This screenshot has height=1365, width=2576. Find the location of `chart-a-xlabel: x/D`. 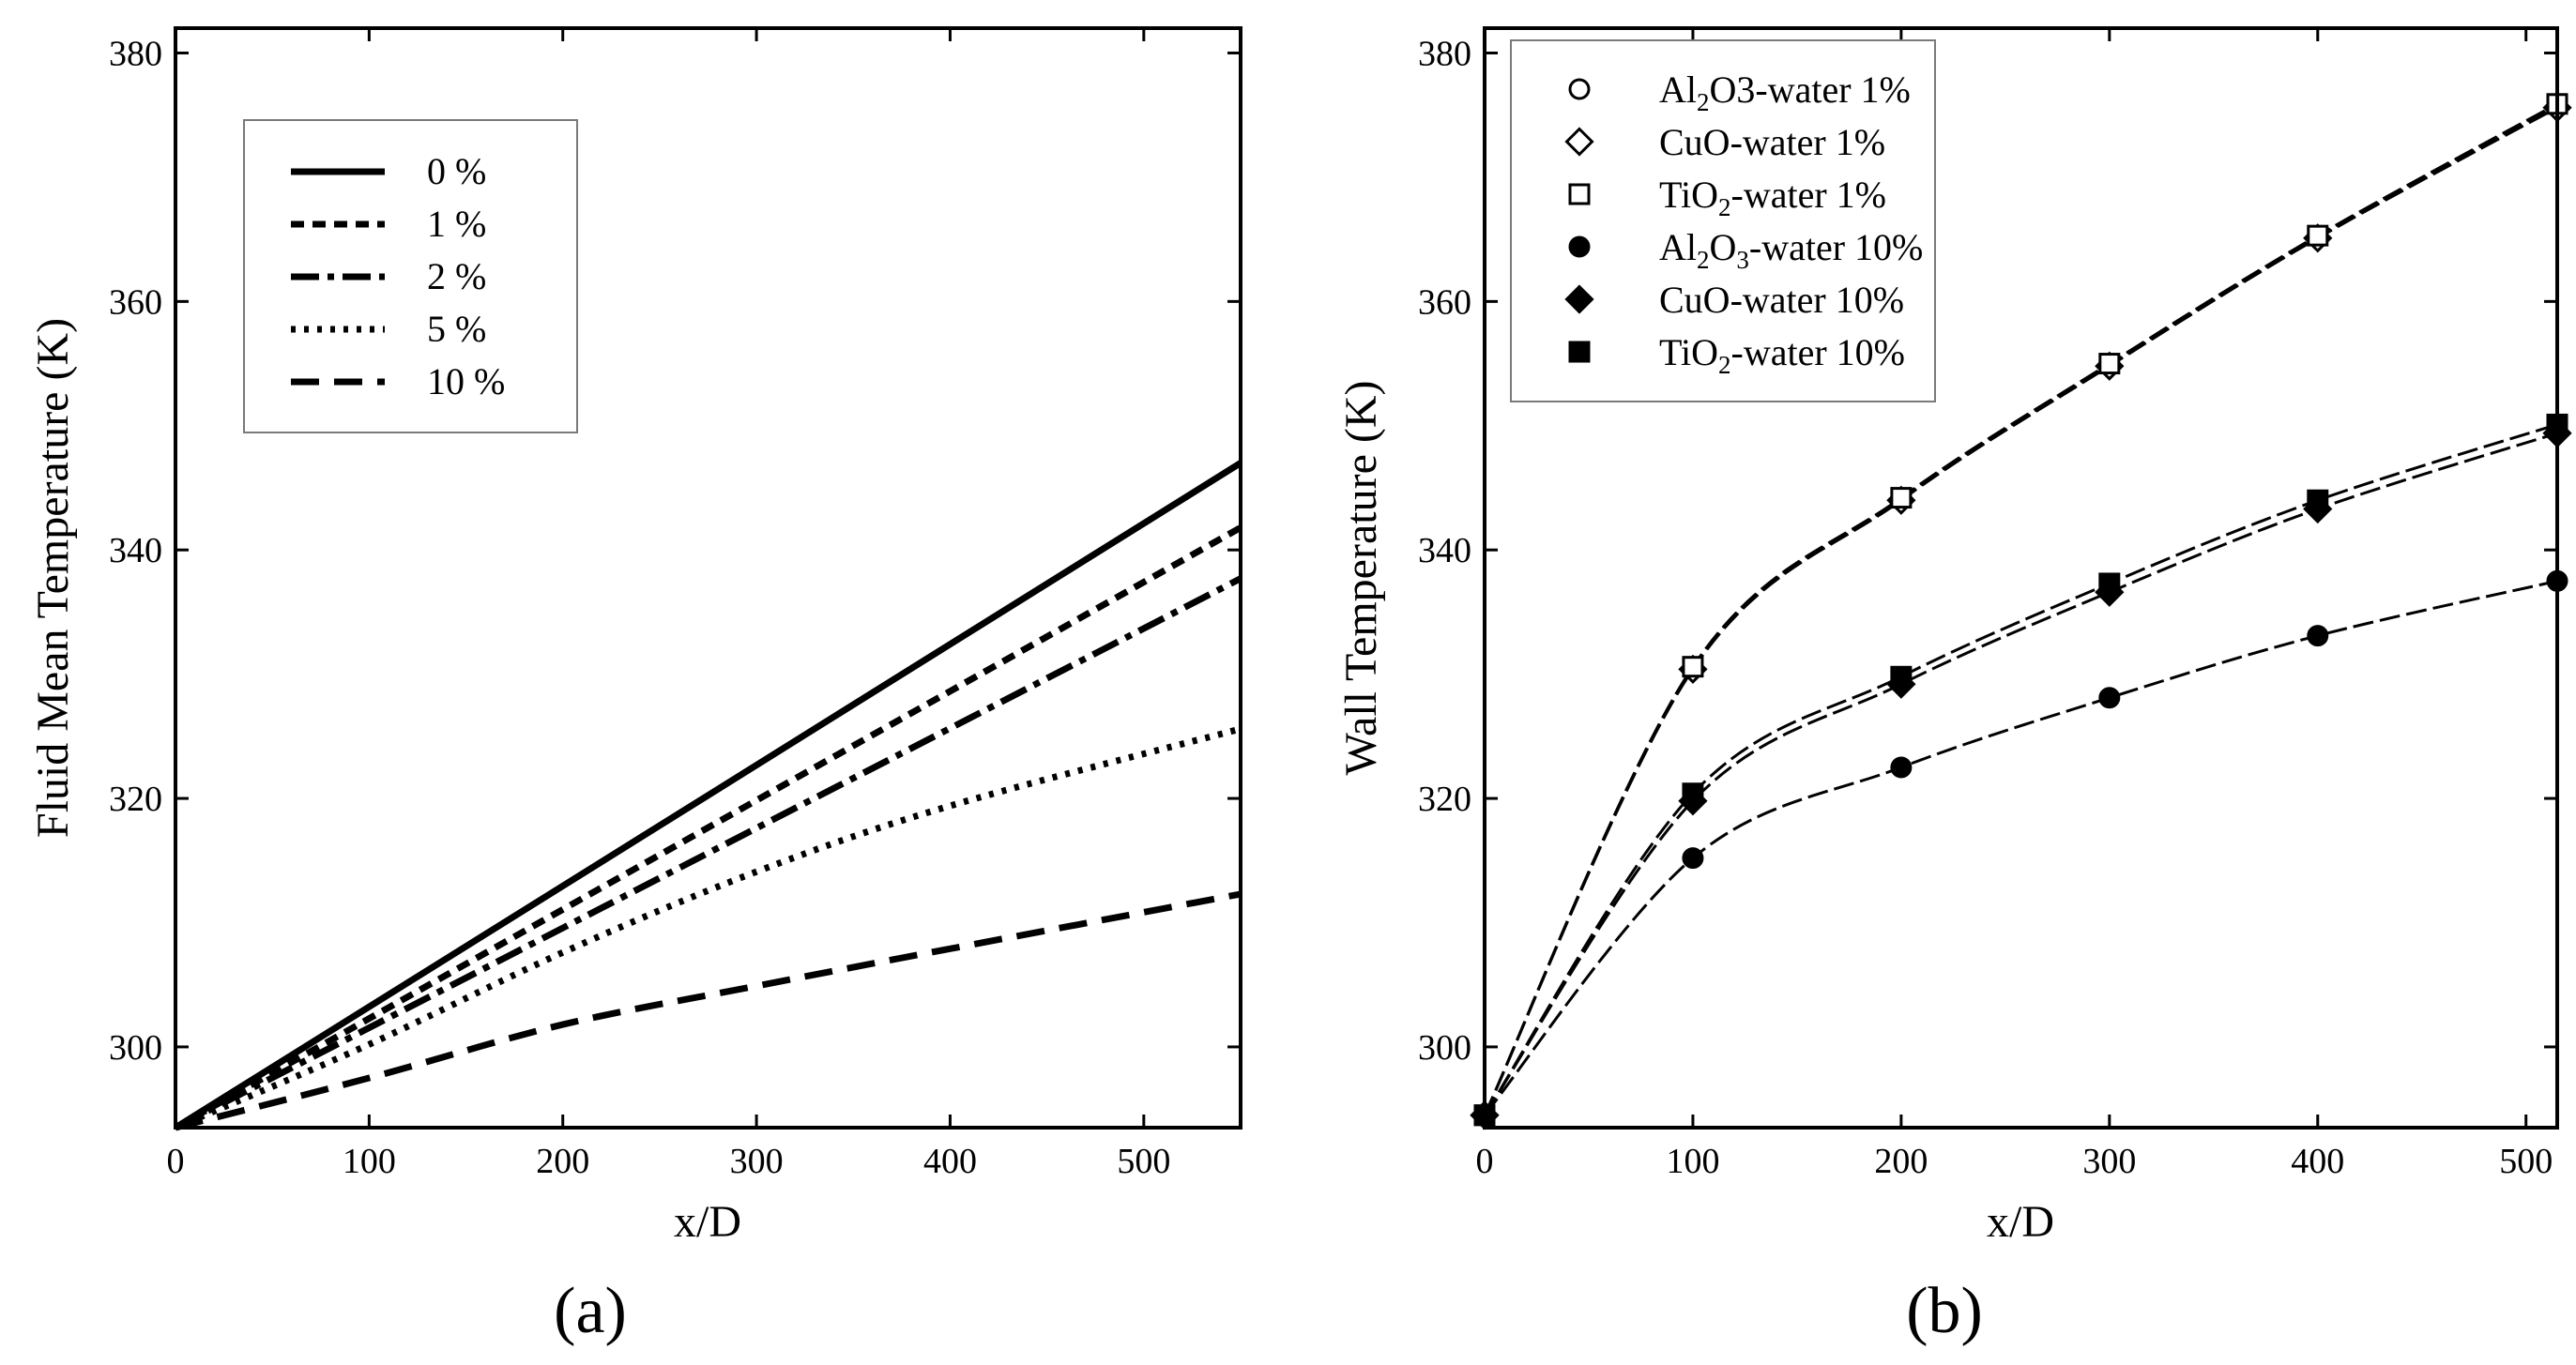

chart-a-xlabel: x/D is located at coordinates (707, 1222).